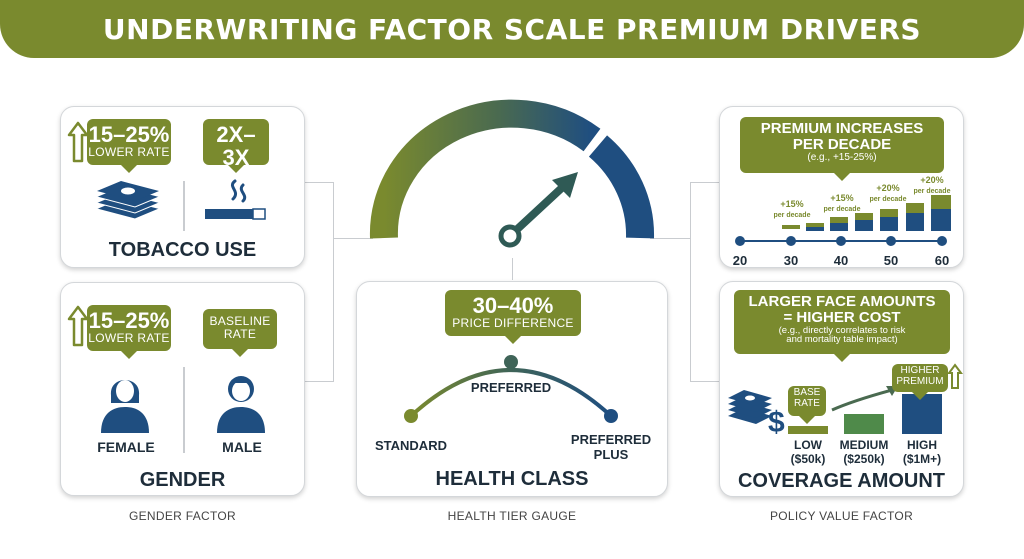  Describe the element at coordinates (841, 516) in the screenshot. I see `coverage-caption: POLICY VALUE FACTOR` at that location.